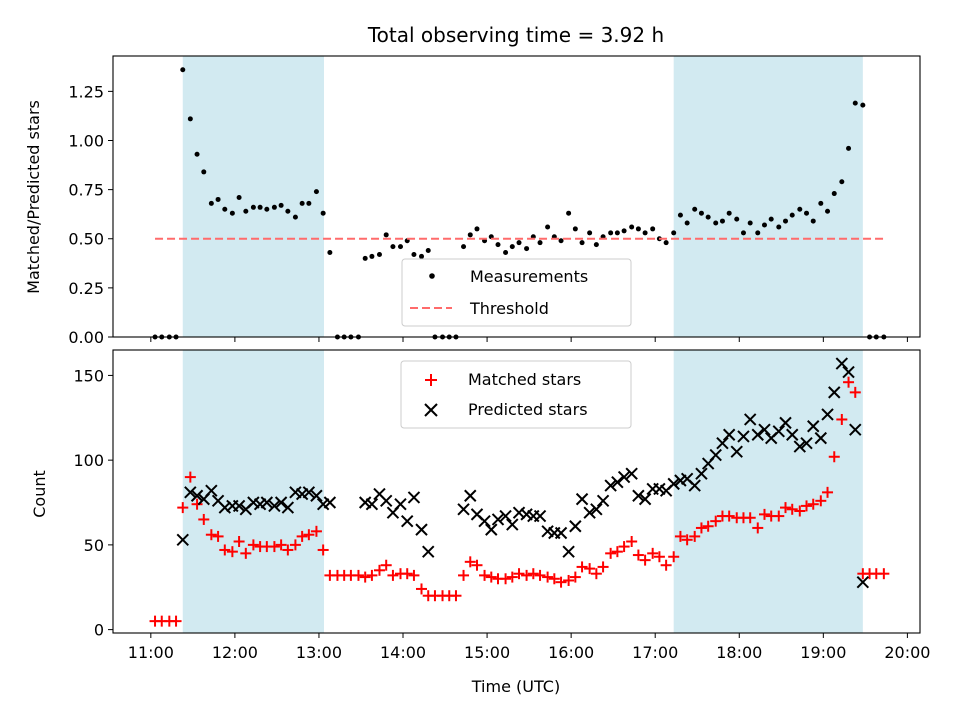 The height and width of the screenshot is (724, 960). Describe the element at coordinates (403, 652) in the screenshot. I see `x-tick-label: 14:00` at that location.